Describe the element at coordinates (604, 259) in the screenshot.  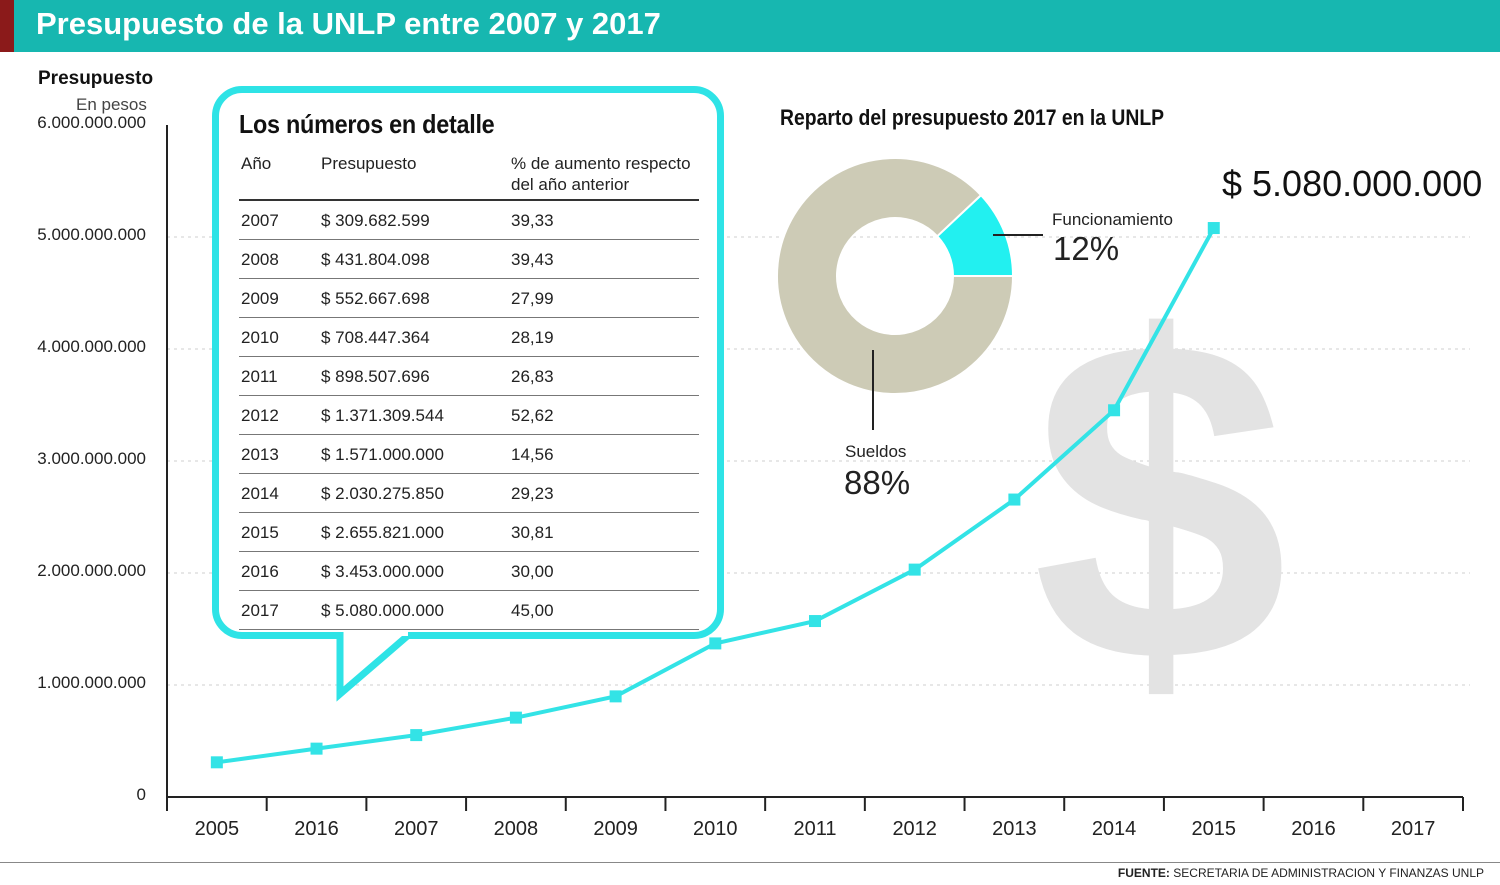
I see `table-cell: 39,43` at that location.